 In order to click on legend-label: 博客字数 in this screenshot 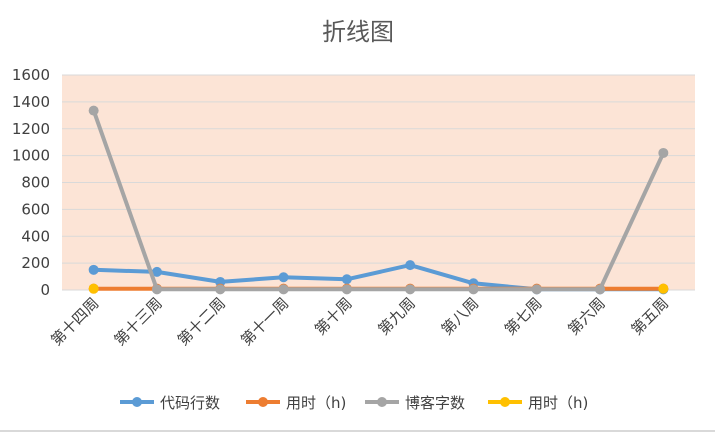, I will do `click(435, 403)`.